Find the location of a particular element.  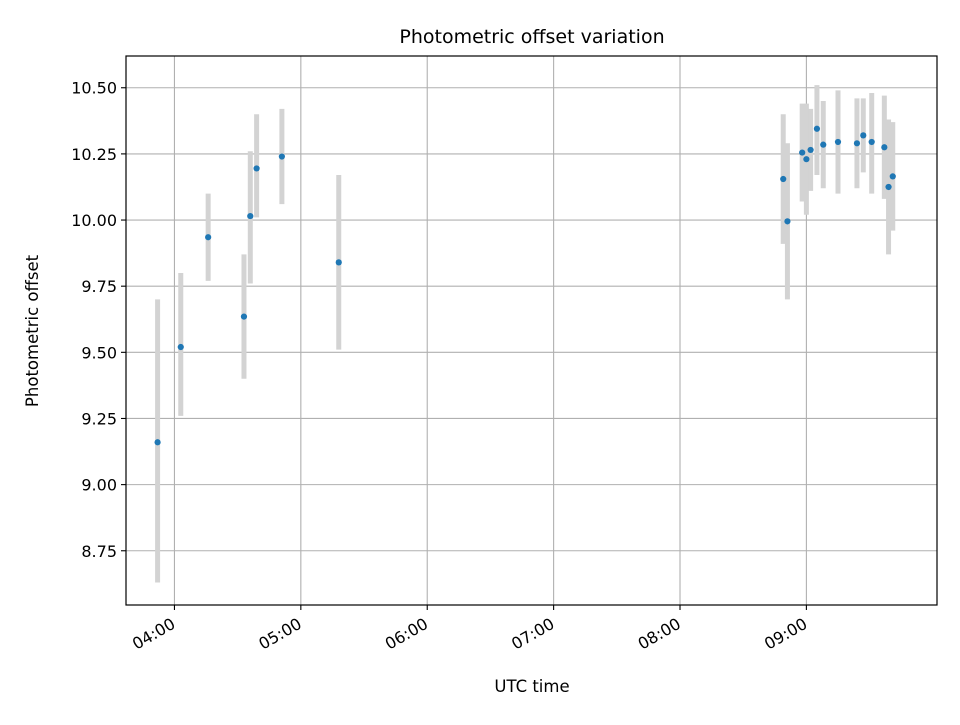

y-axis-label: Photometric offset is located at coordinates (32, 330).